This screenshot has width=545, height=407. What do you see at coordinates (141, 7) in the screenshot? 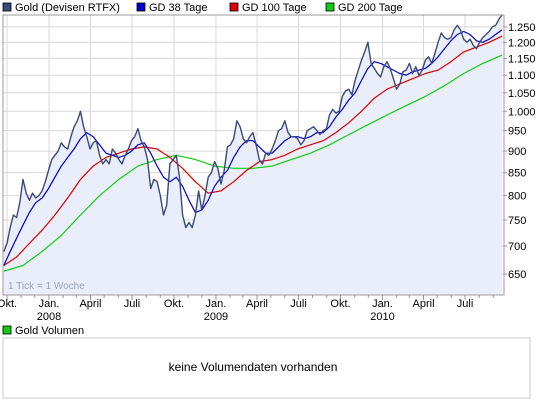
I see `legend-swatch-gd38` at bounding box center [141, 7].